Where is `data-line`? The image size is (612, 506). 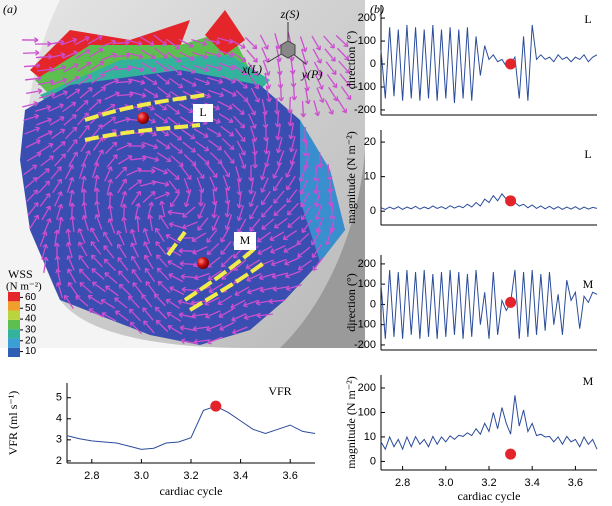 data-line is located at coordinates (489, 202).